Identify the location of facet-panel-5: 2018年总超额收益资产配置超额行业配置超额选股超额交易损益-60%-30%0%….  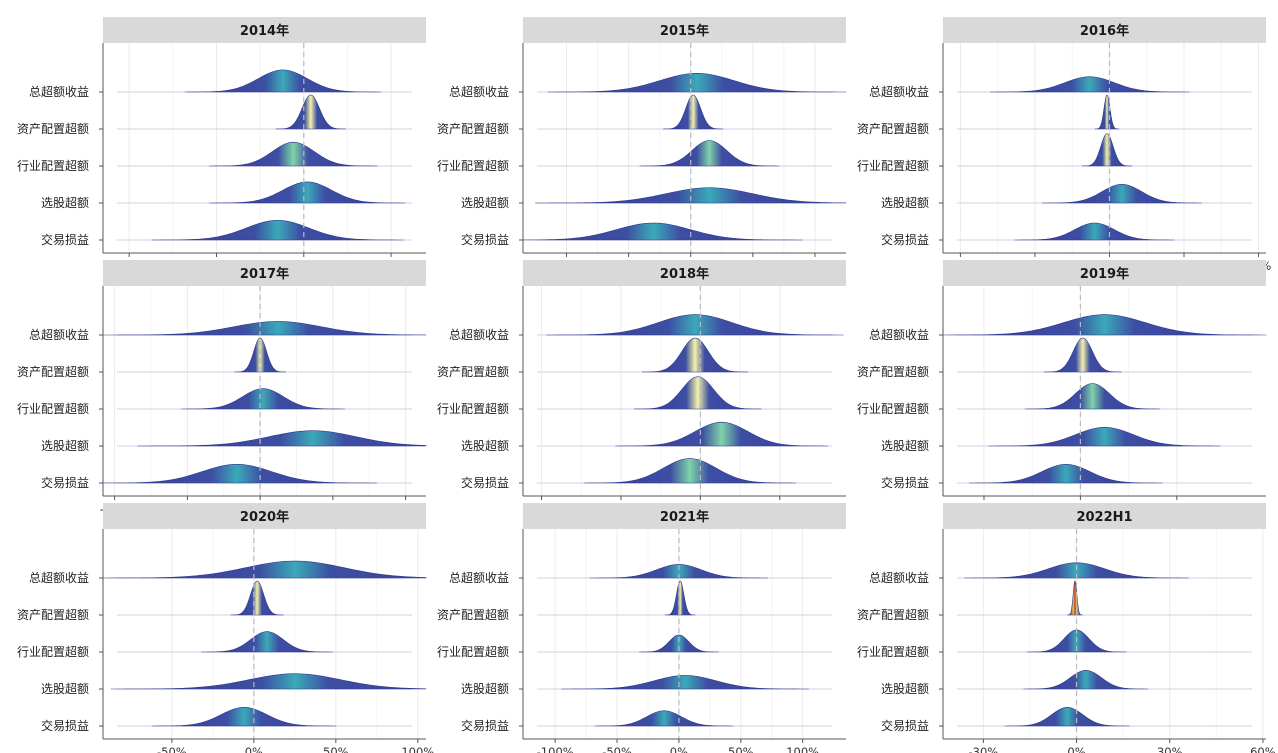
(641, 388).